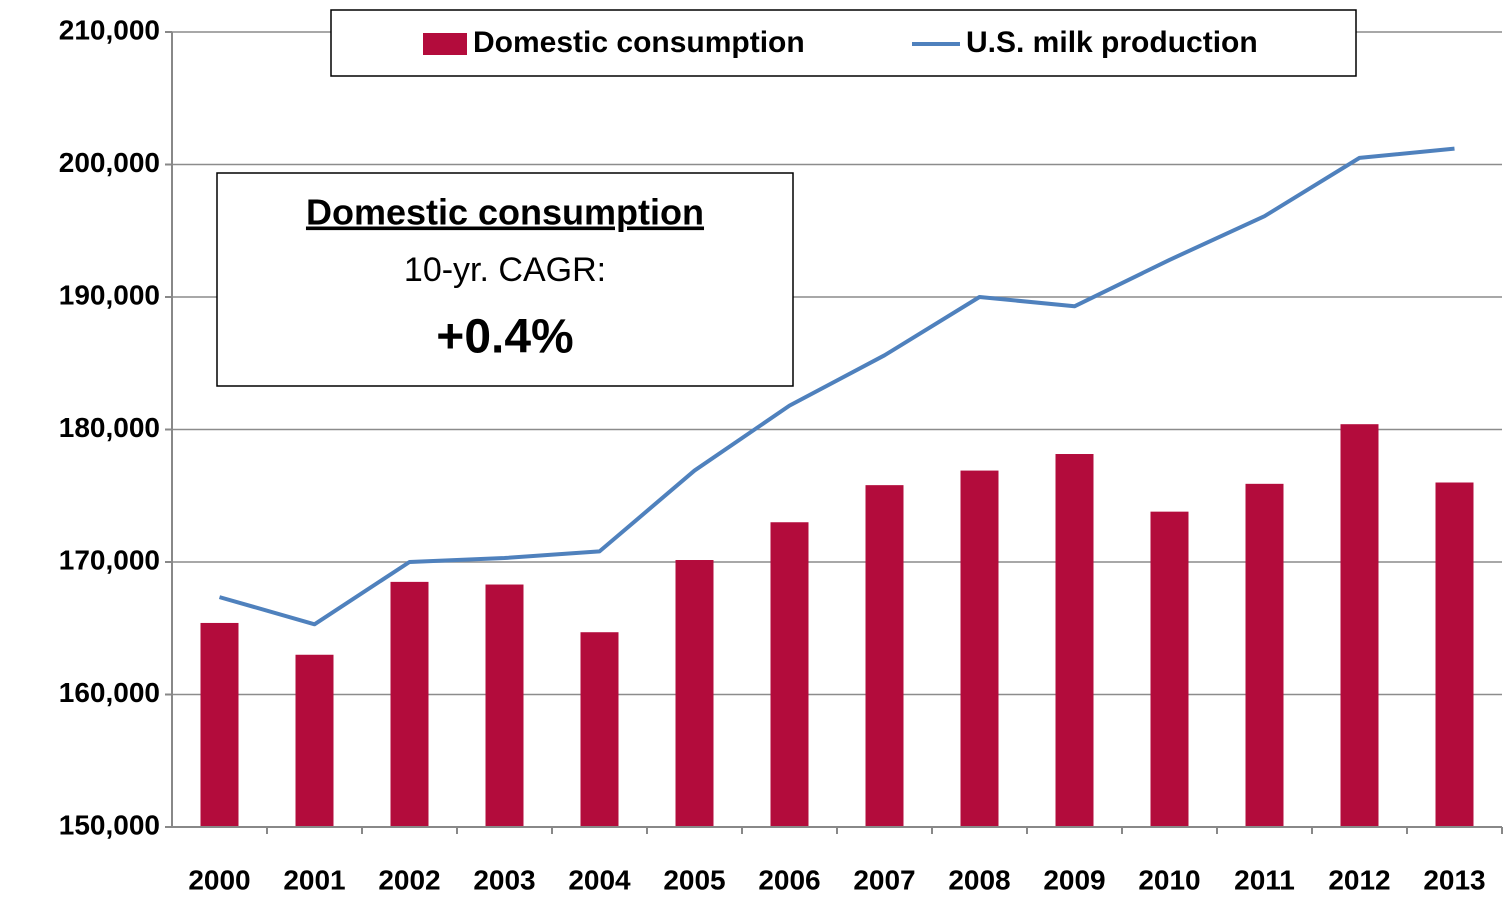  Describe the element at coordinates (314, 879) in the screenshot. I see `x-tick-label: 2001` at that location.